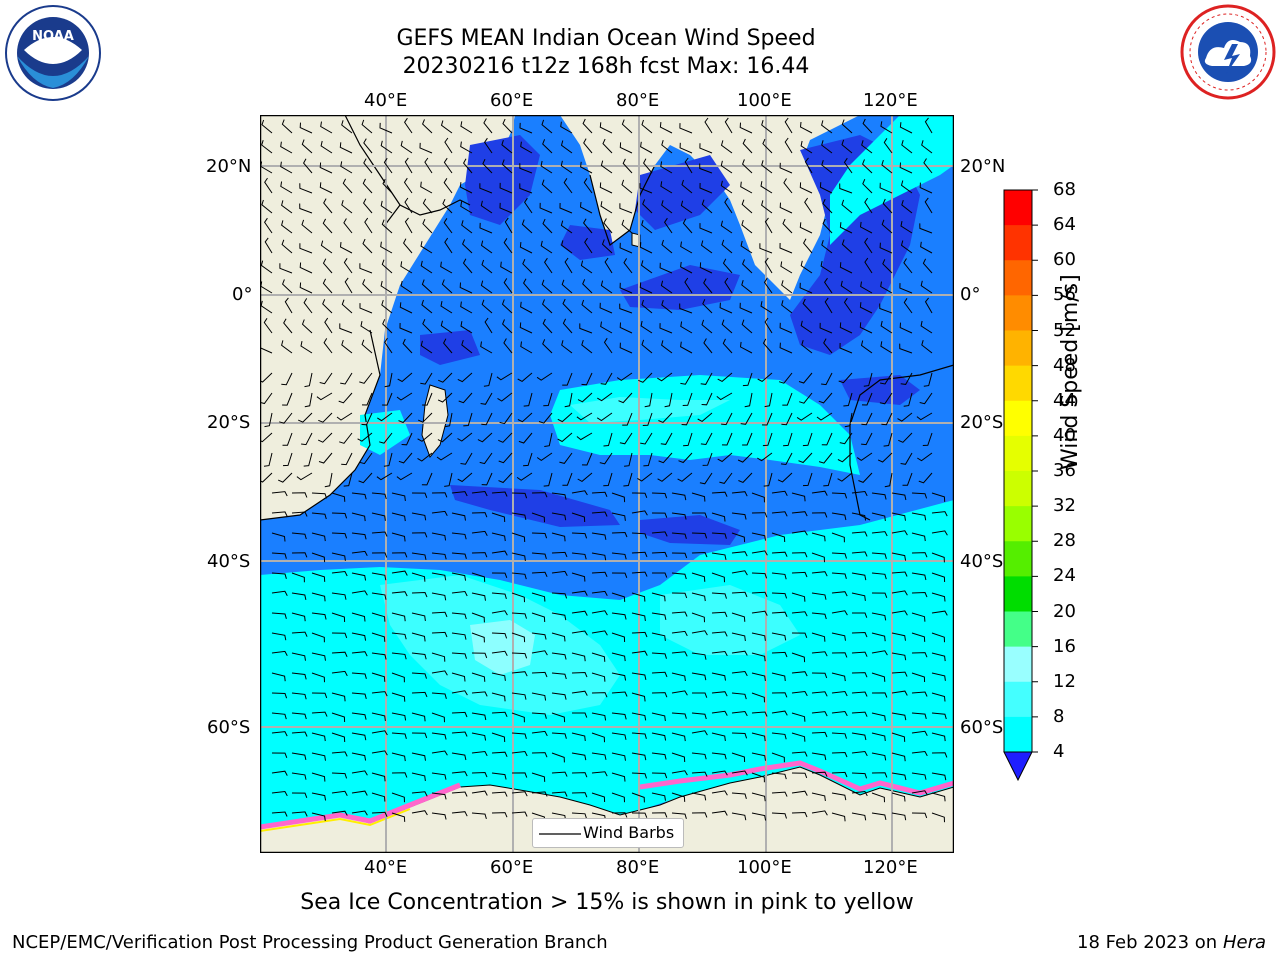 This screenshot has width=1280, height=960. What do you see at coordinates (1018, 664) in the screenshot?
I see `colorbar-segment` at bounding box center [1018, 664].